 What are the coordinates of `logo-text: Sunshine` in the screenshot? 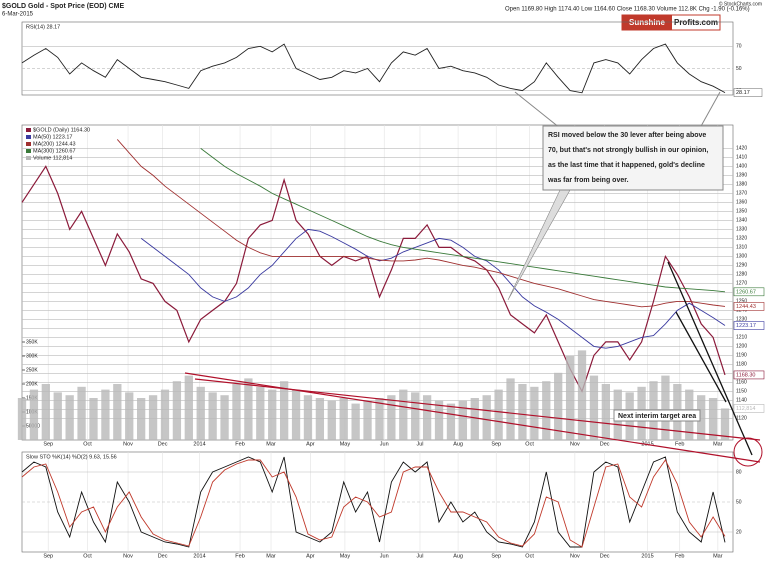 It's located at (647, 22).